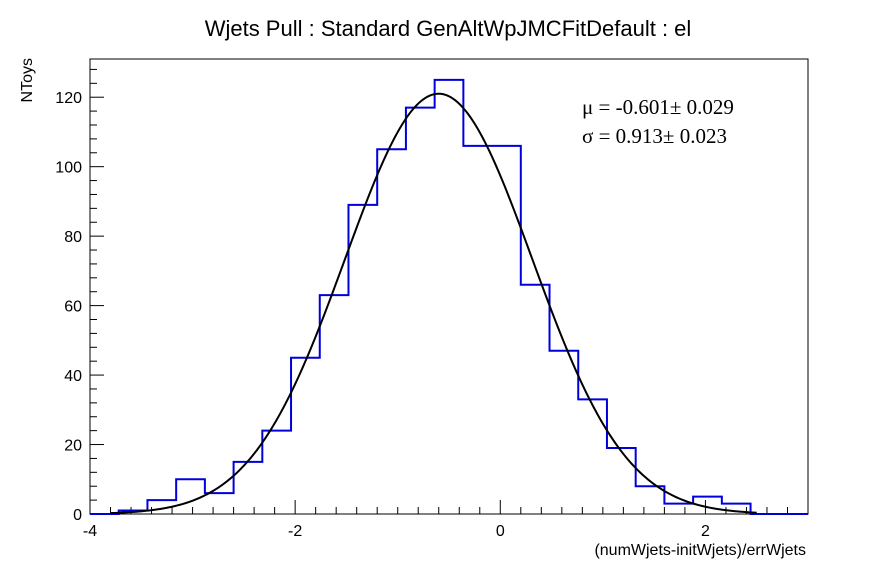 This screenshot has width=896, height=572. I want to click on x-tick-label: -2, so click(295, 531).